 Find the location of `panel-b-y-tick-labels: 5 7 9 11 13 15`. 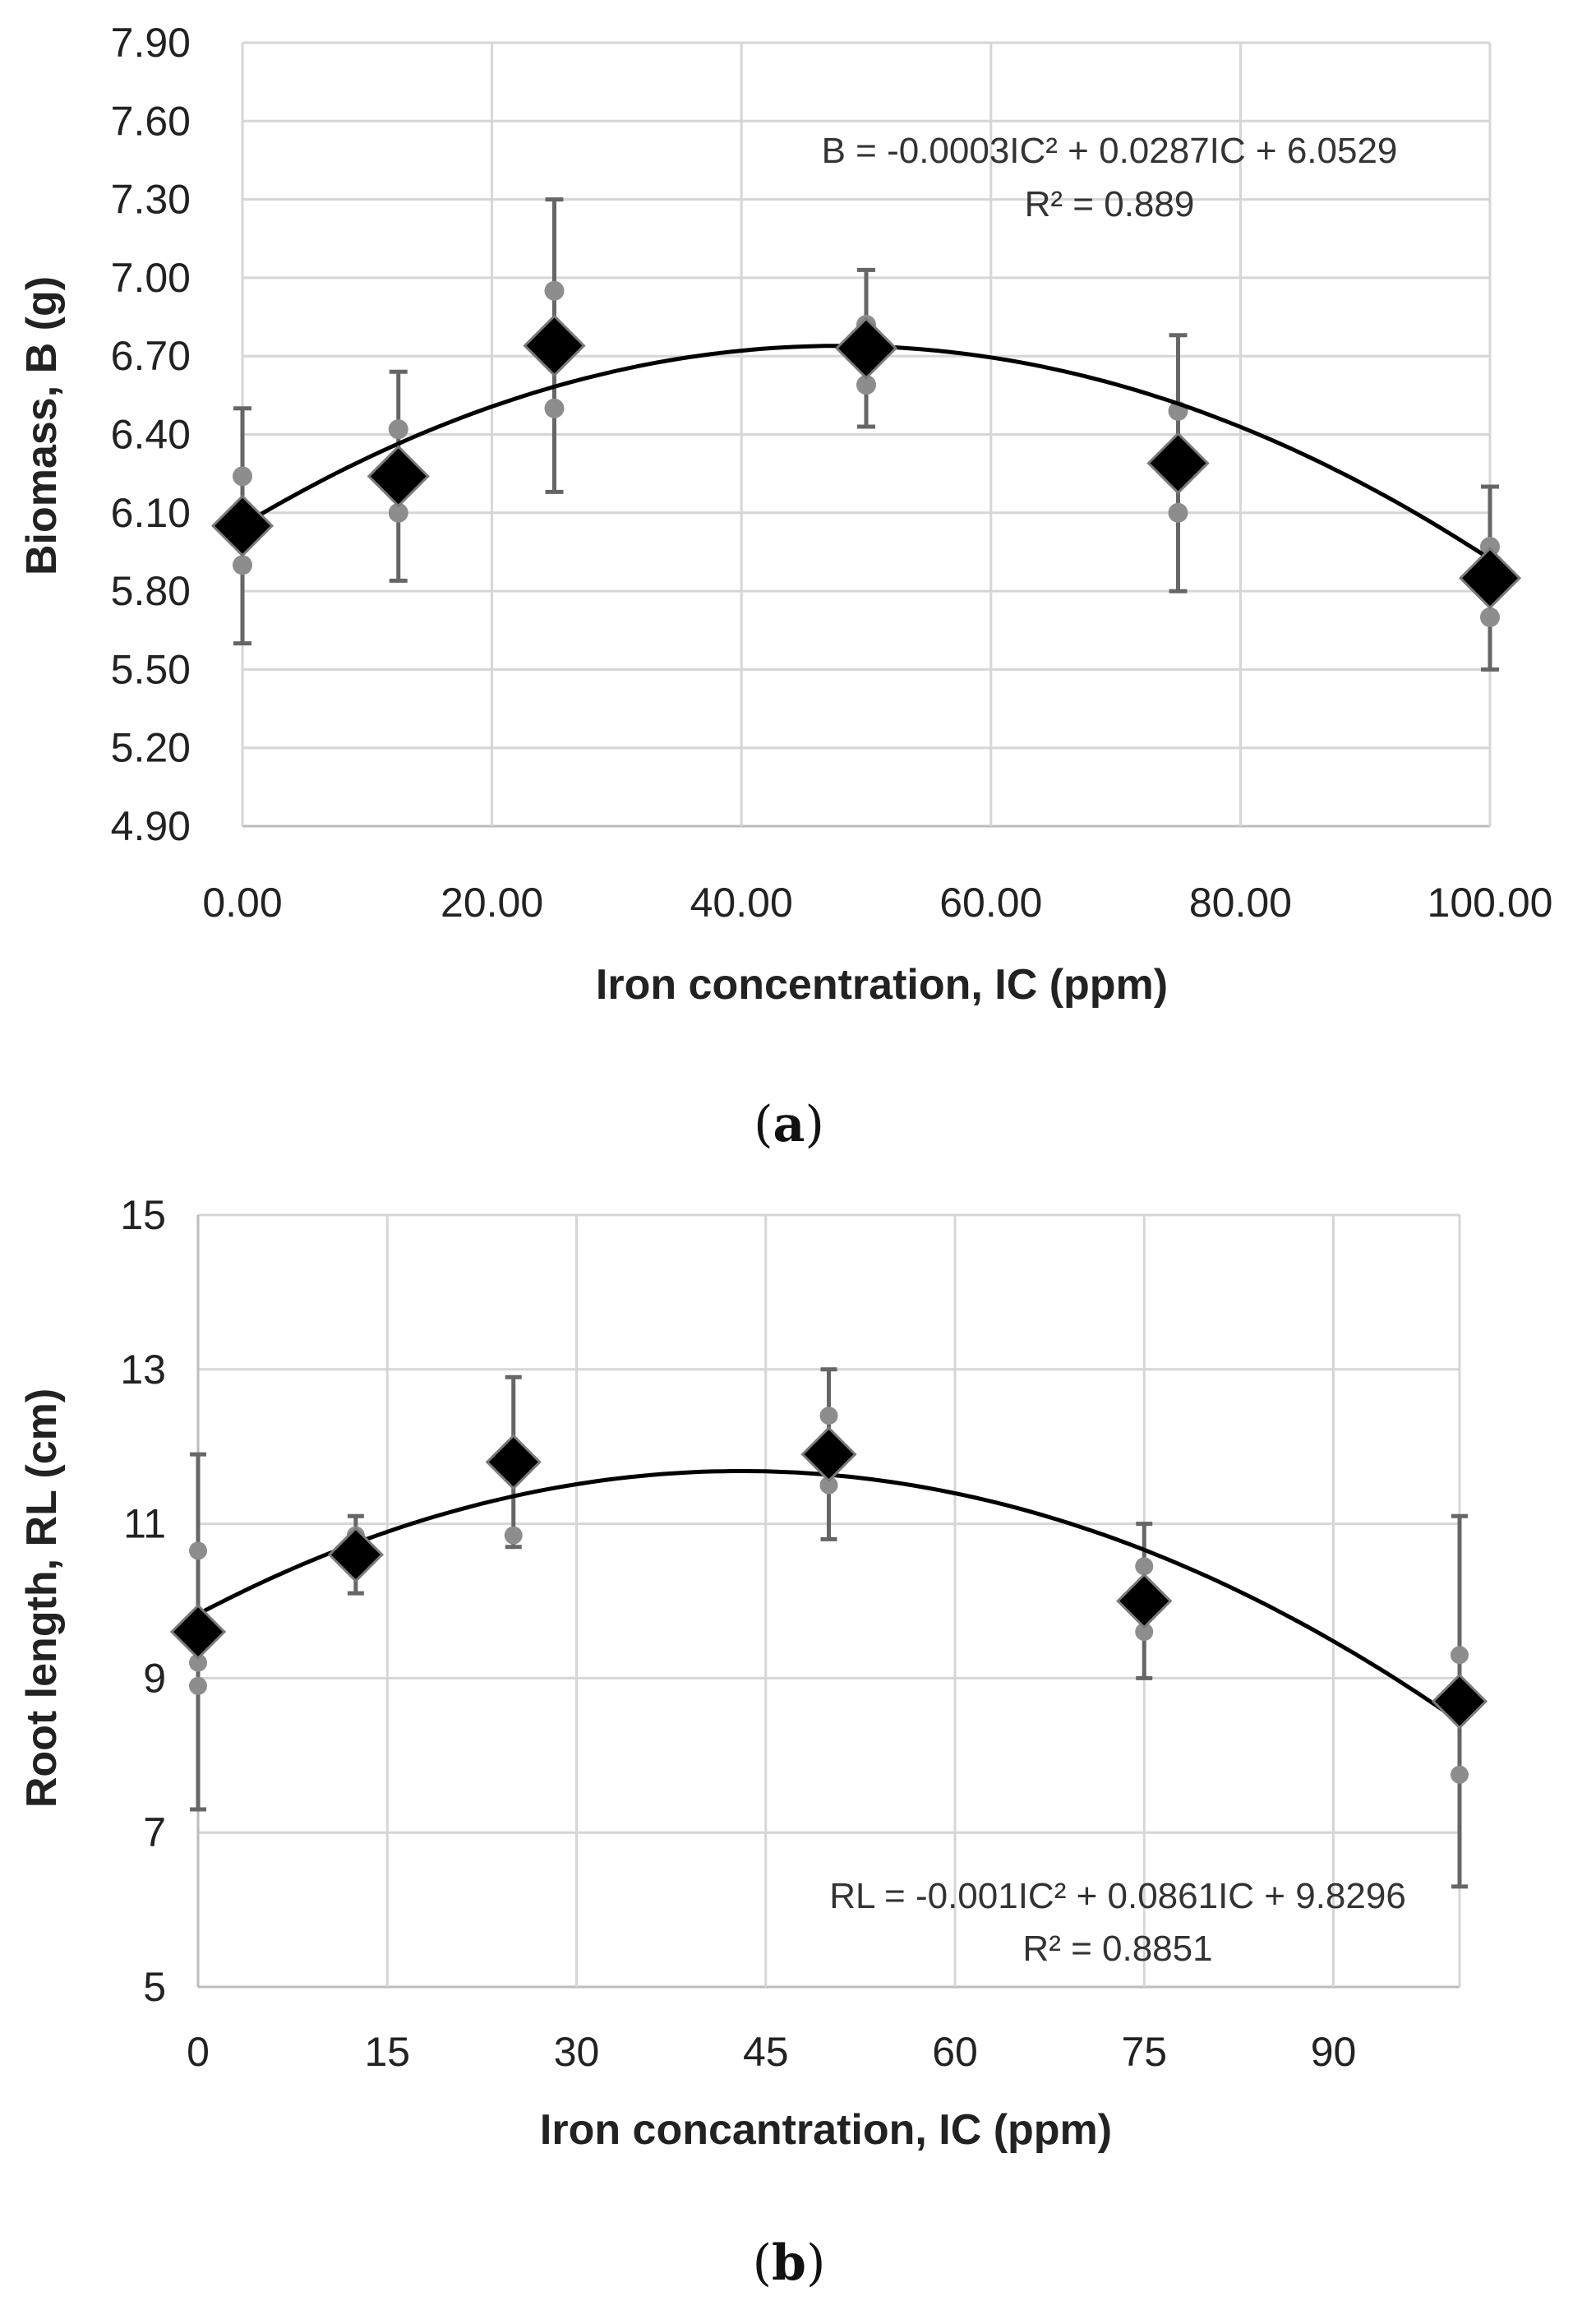

panel-b-y-tick-labels: 5 7 9 11 13 15 is located at coordinates (143, 1601).